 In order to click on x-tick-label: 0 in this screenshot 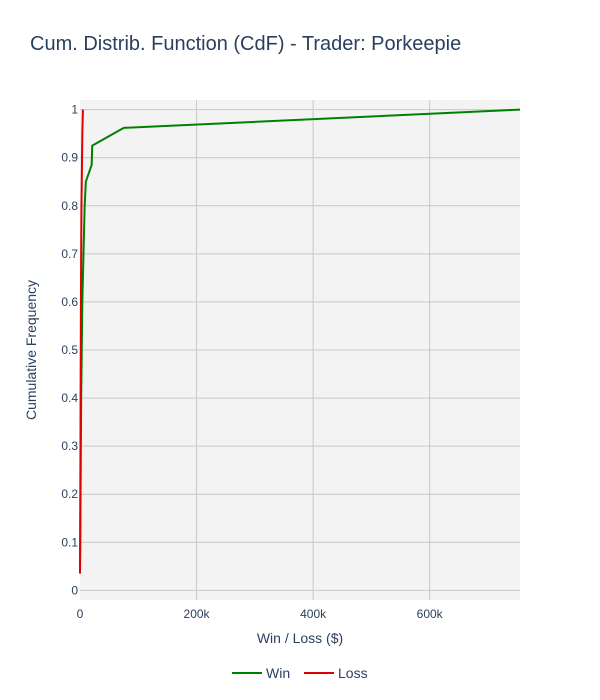, I will do `click(80, 614)`.